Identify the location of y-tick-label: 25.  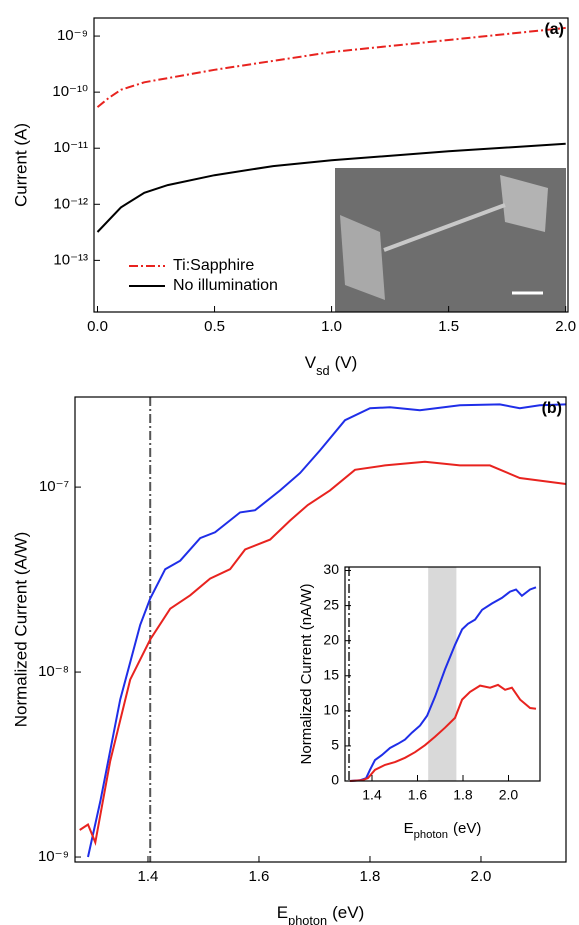
(331, 604).